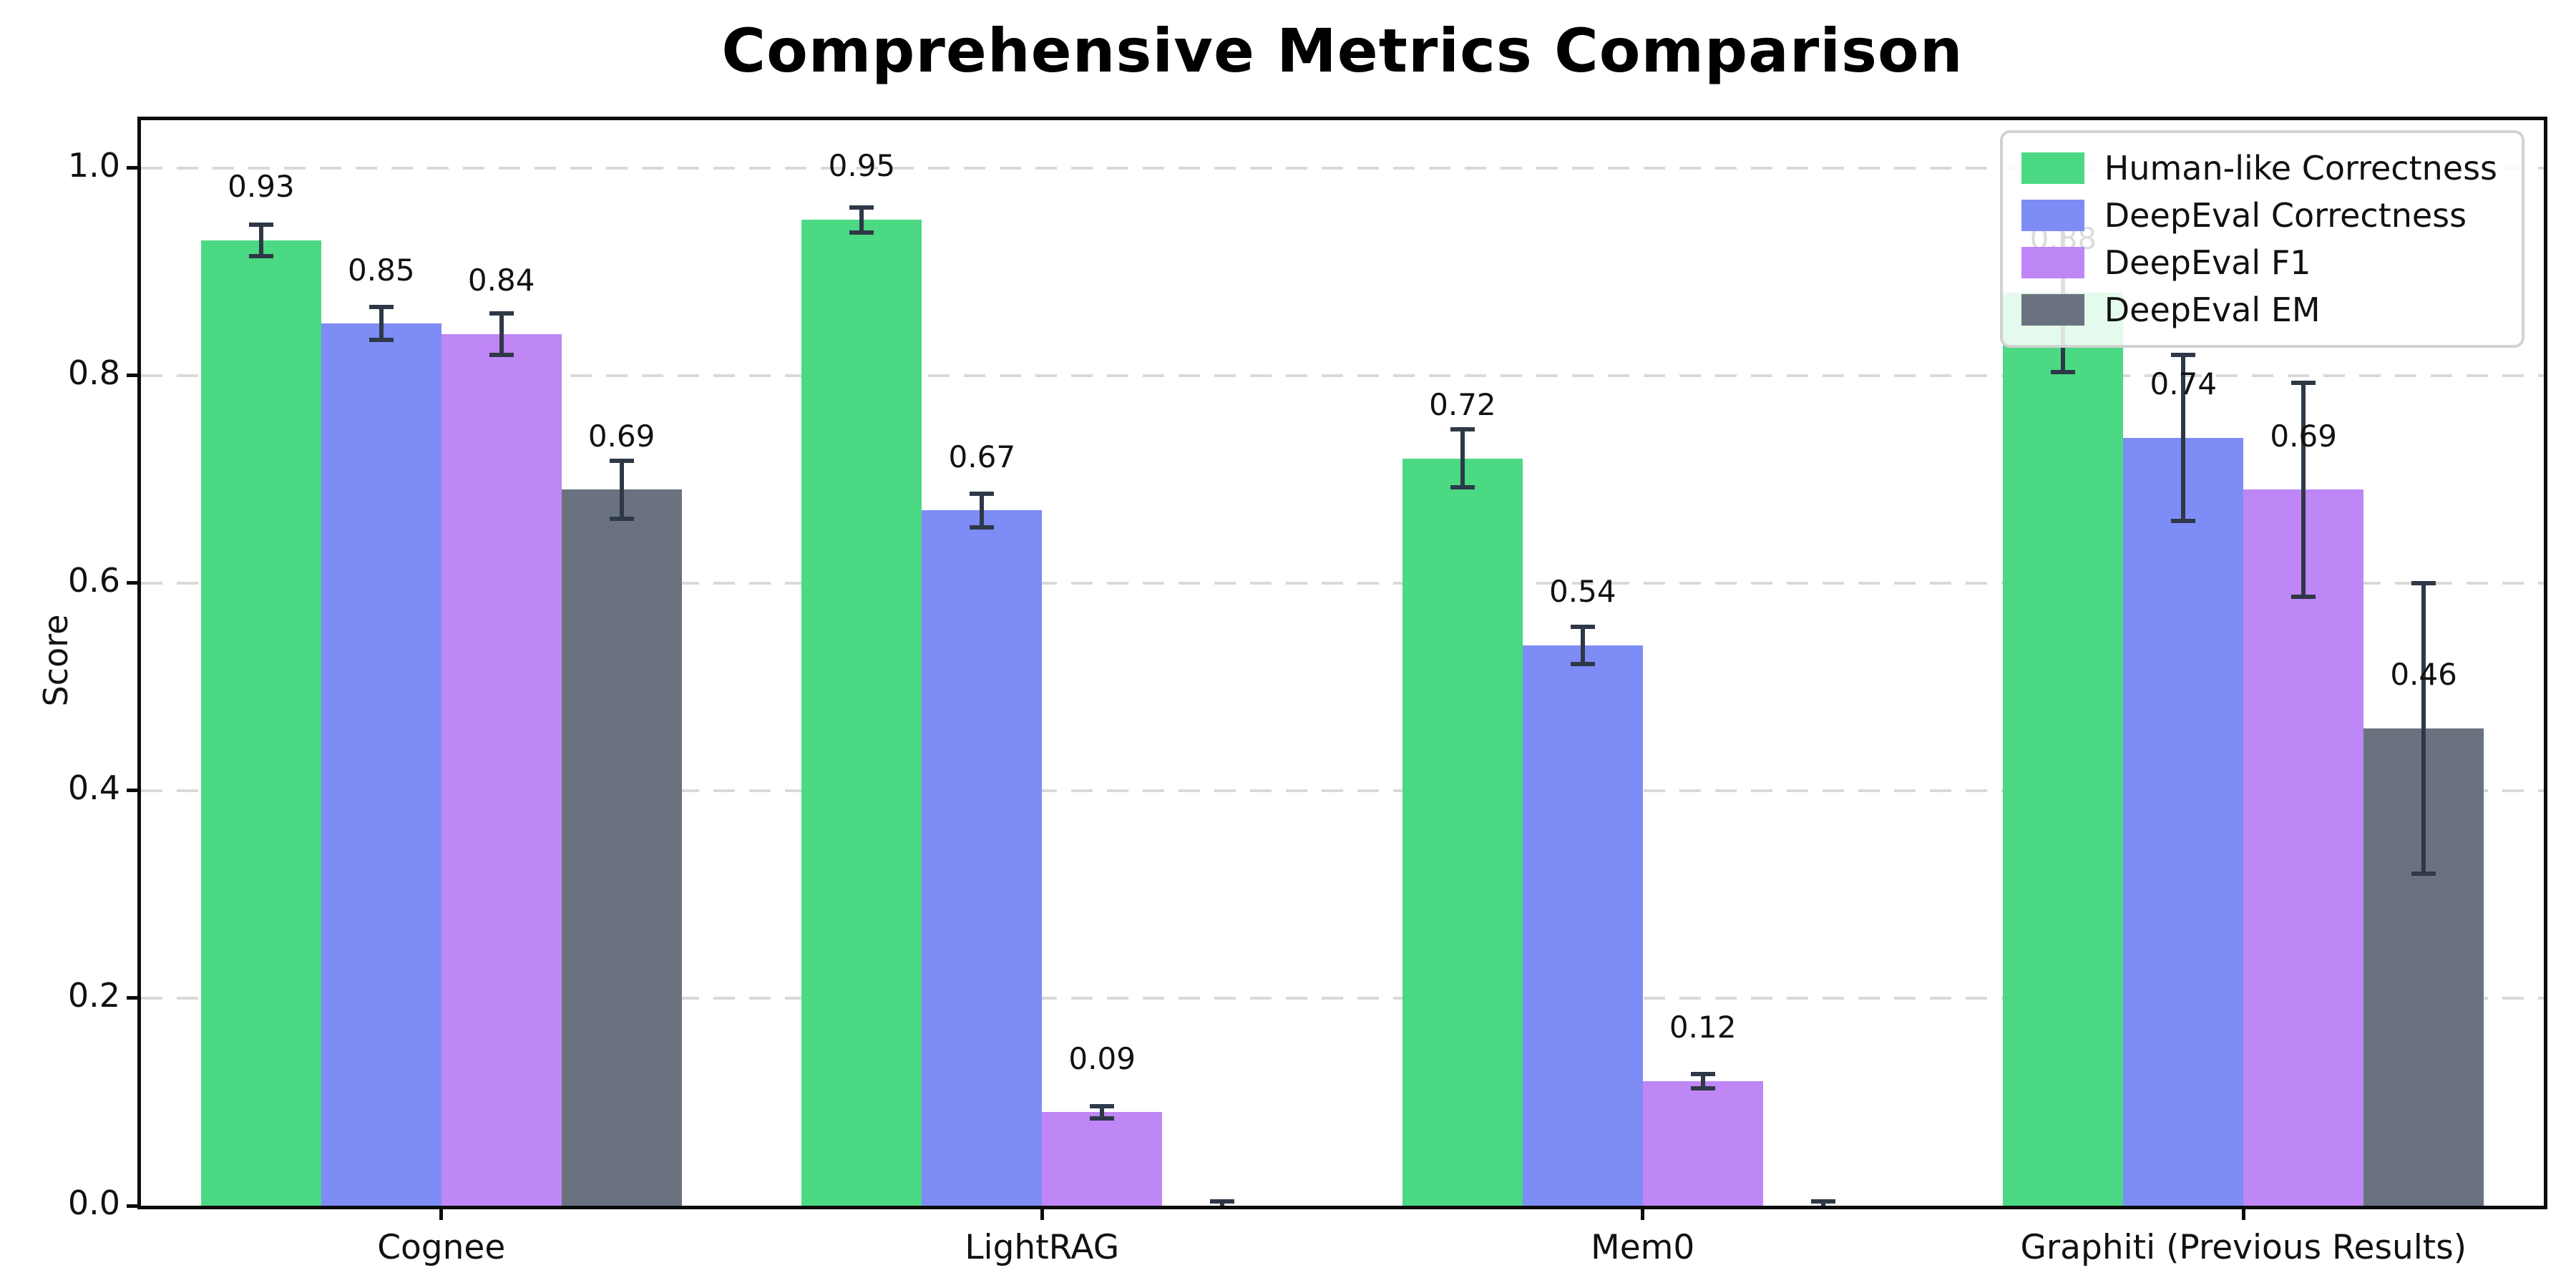 The image size is (2576, 1288). What do you see at coordinates (1342, 583) in the screenshot?
I see `gridline-y-0.6` at bounding box center [1342, 583].